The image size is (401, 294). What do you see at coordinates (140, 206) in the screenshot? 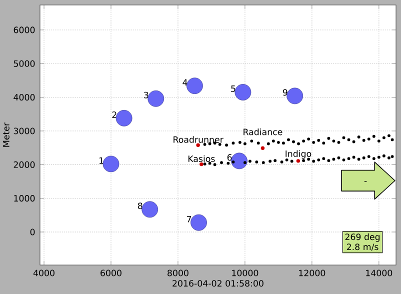
I see `annotation: 8` at bounding box center [140, 206].